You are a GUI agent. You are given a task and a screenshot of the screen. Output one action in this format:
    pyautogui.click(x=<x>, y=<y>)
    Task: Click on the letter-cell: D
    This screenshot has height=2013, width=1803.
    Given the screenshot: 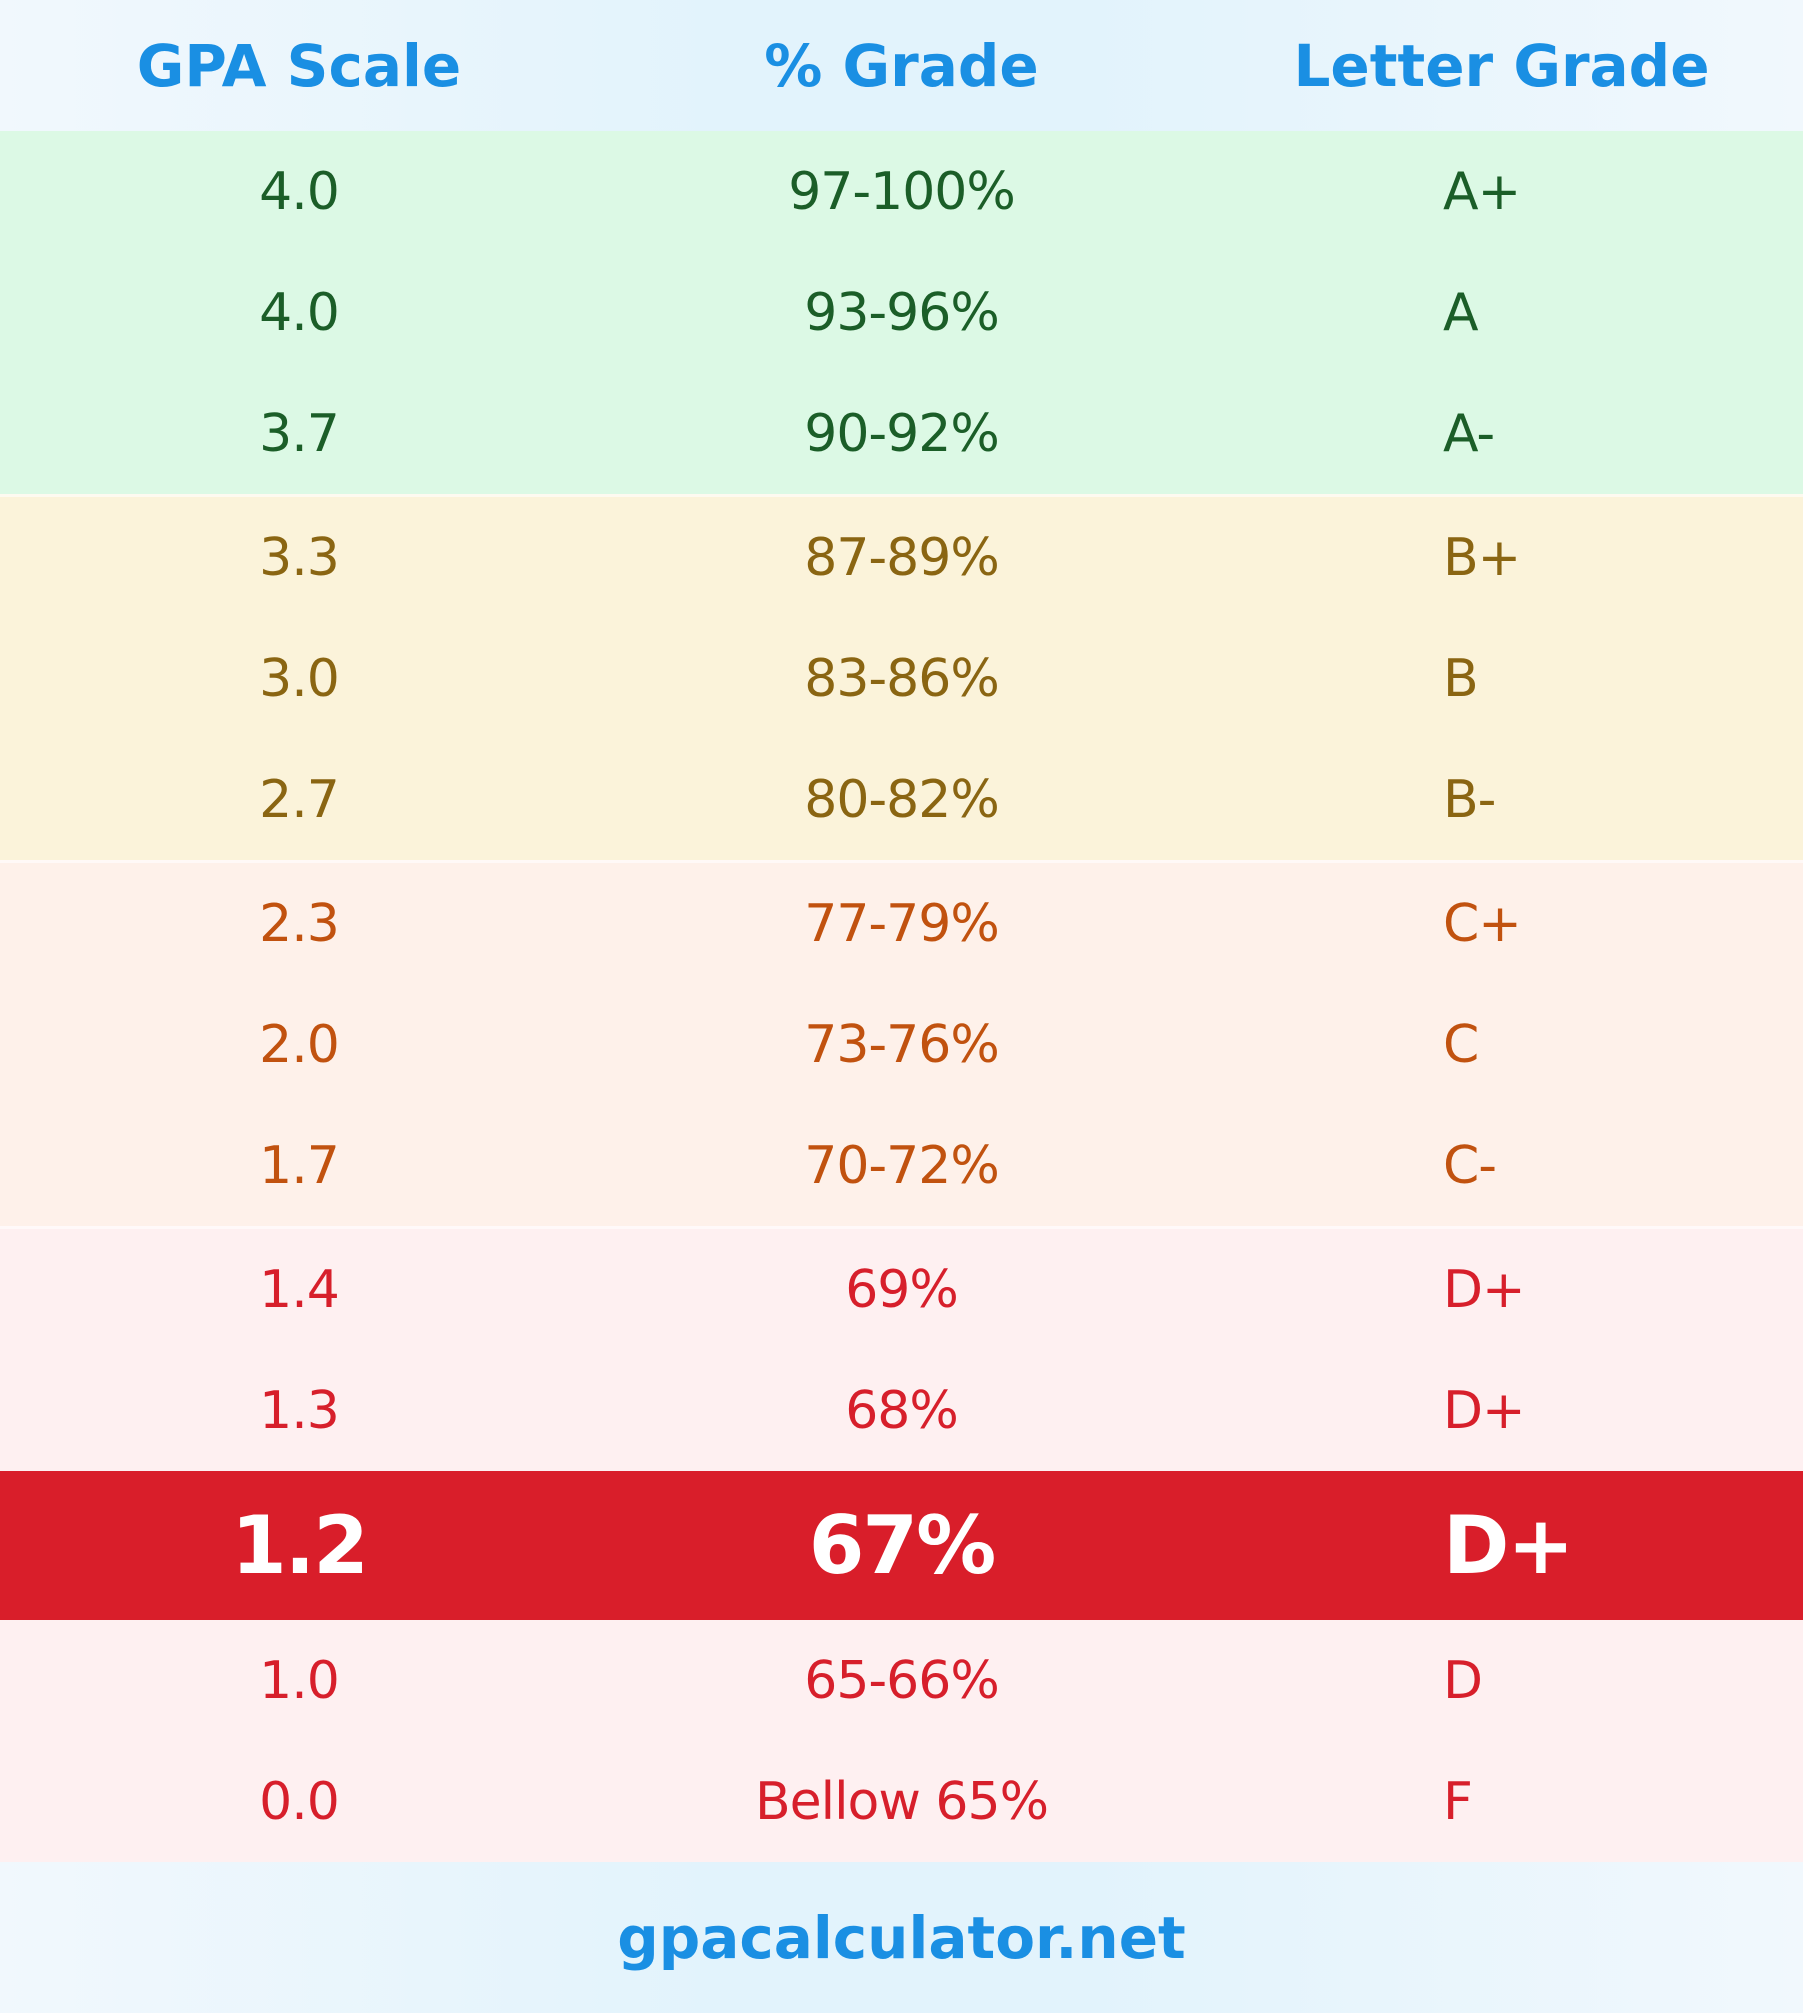 What is the action you would take?
    pyautogui.click(x=1463, y=1680)
    